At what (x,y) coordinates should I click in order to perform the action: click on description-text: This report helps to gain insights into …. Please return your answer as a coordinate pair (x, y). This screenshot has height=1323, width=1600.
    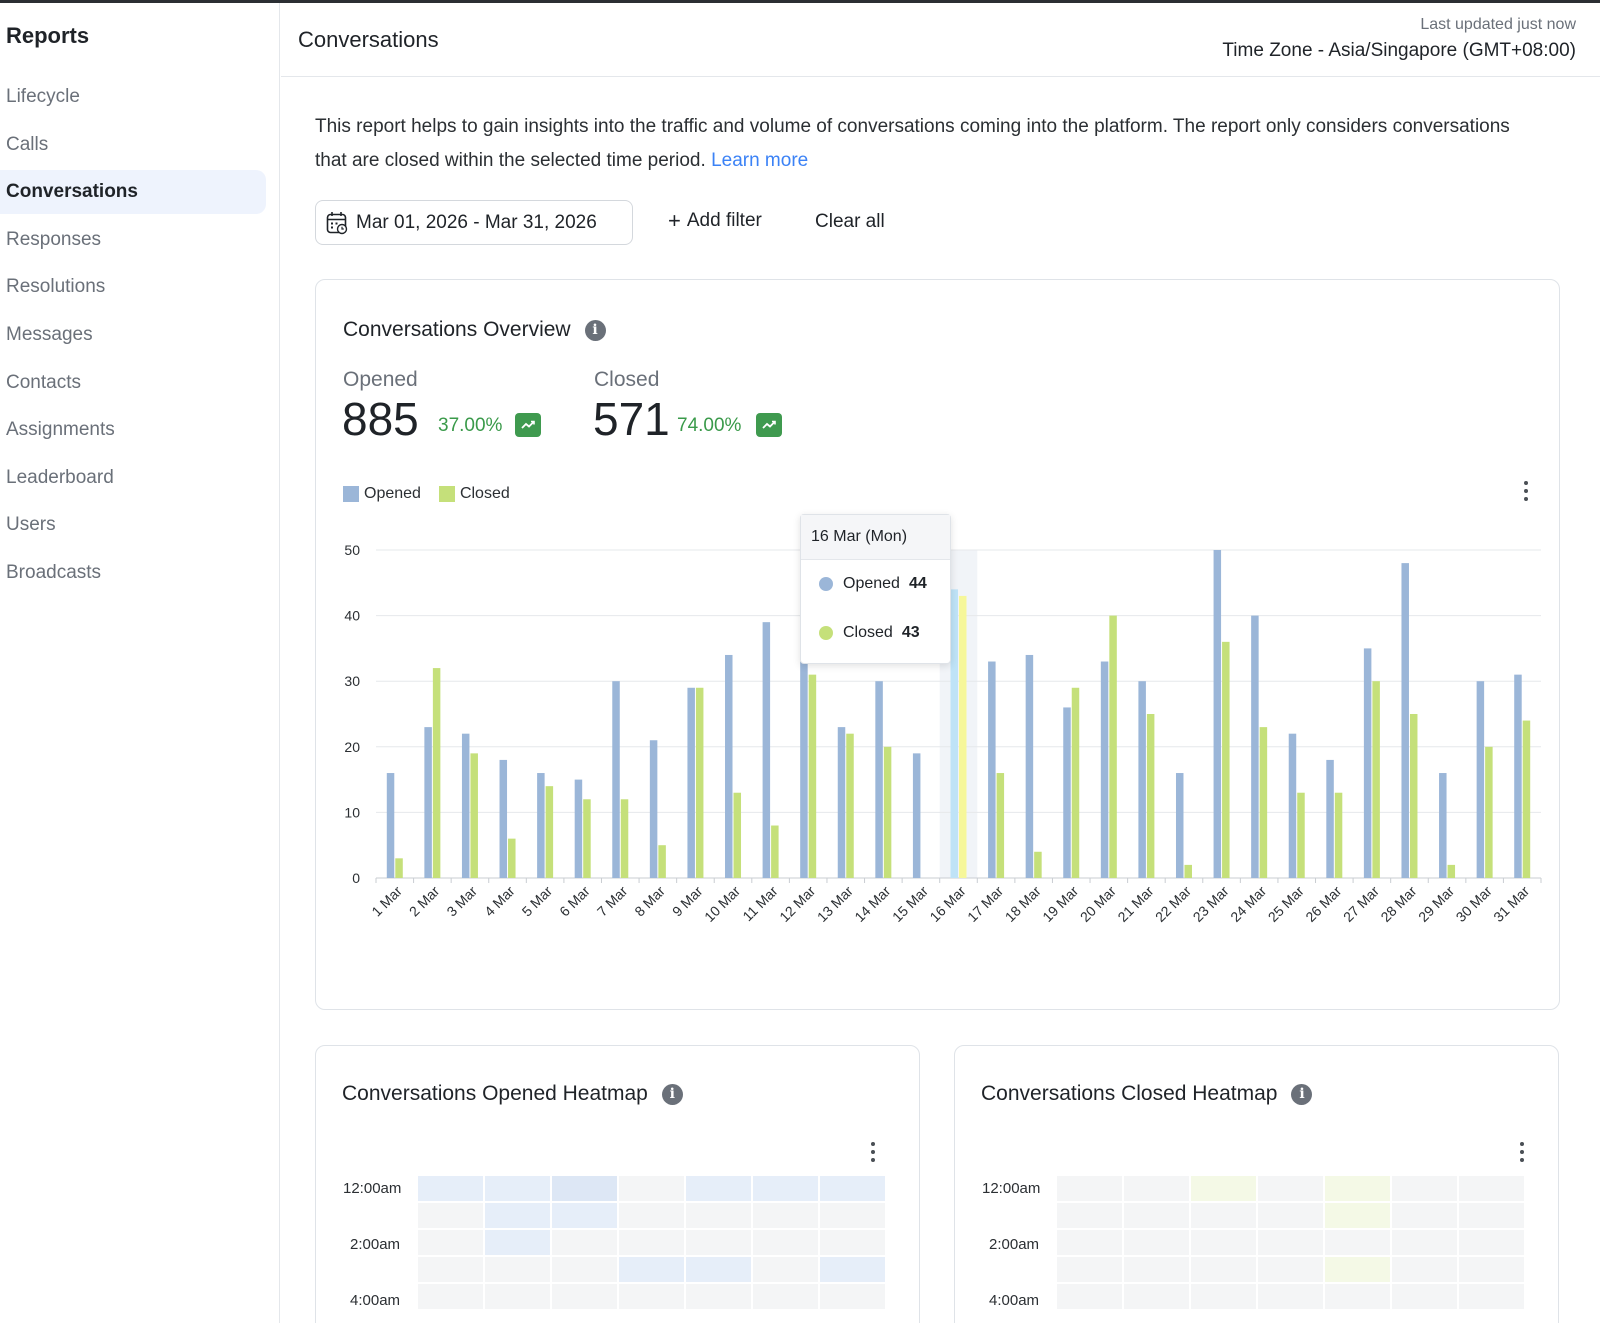
    Looking at the image, I should click on (912, 143).